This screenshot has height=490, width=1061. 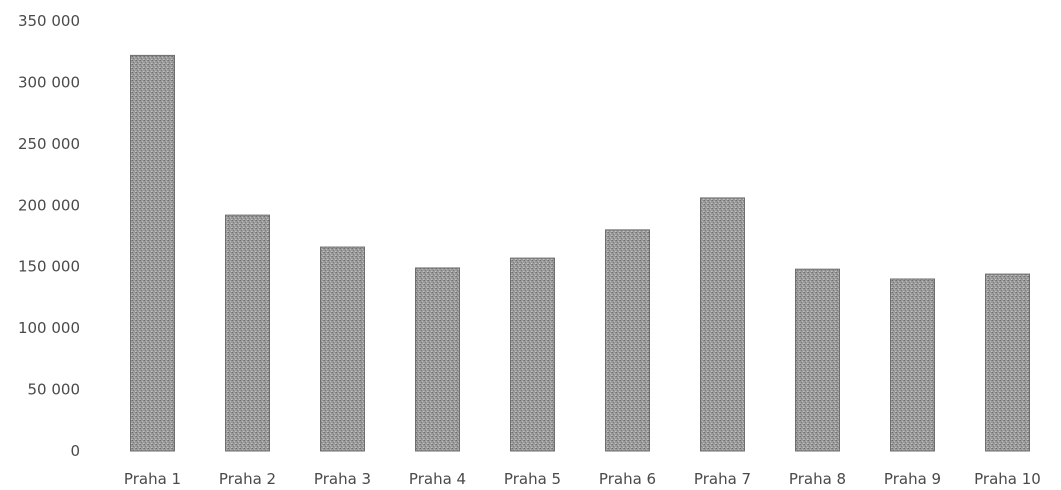 What do you see at coordinates (627, 479) in the screenshot?
I see `x-tick-label: Praha 6` at bounding box center [627, 479].